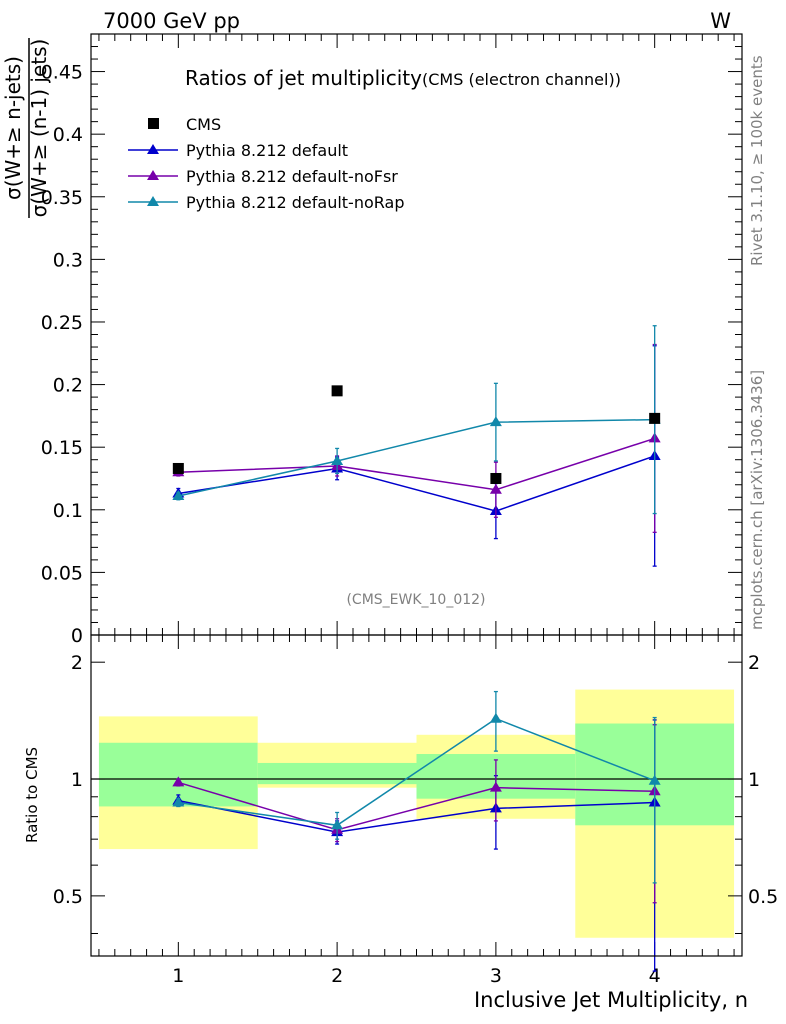 The height and width of the screenshot is (1024, 786). Describe the element at coordinates (62, 573) in the screenshot. I see `main-y-tick-label: 0.05` at that location.